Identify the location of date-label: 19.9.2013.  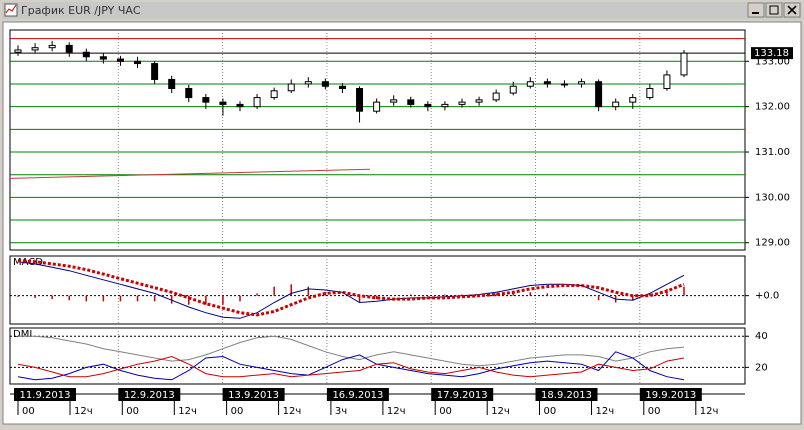
(670, 395).